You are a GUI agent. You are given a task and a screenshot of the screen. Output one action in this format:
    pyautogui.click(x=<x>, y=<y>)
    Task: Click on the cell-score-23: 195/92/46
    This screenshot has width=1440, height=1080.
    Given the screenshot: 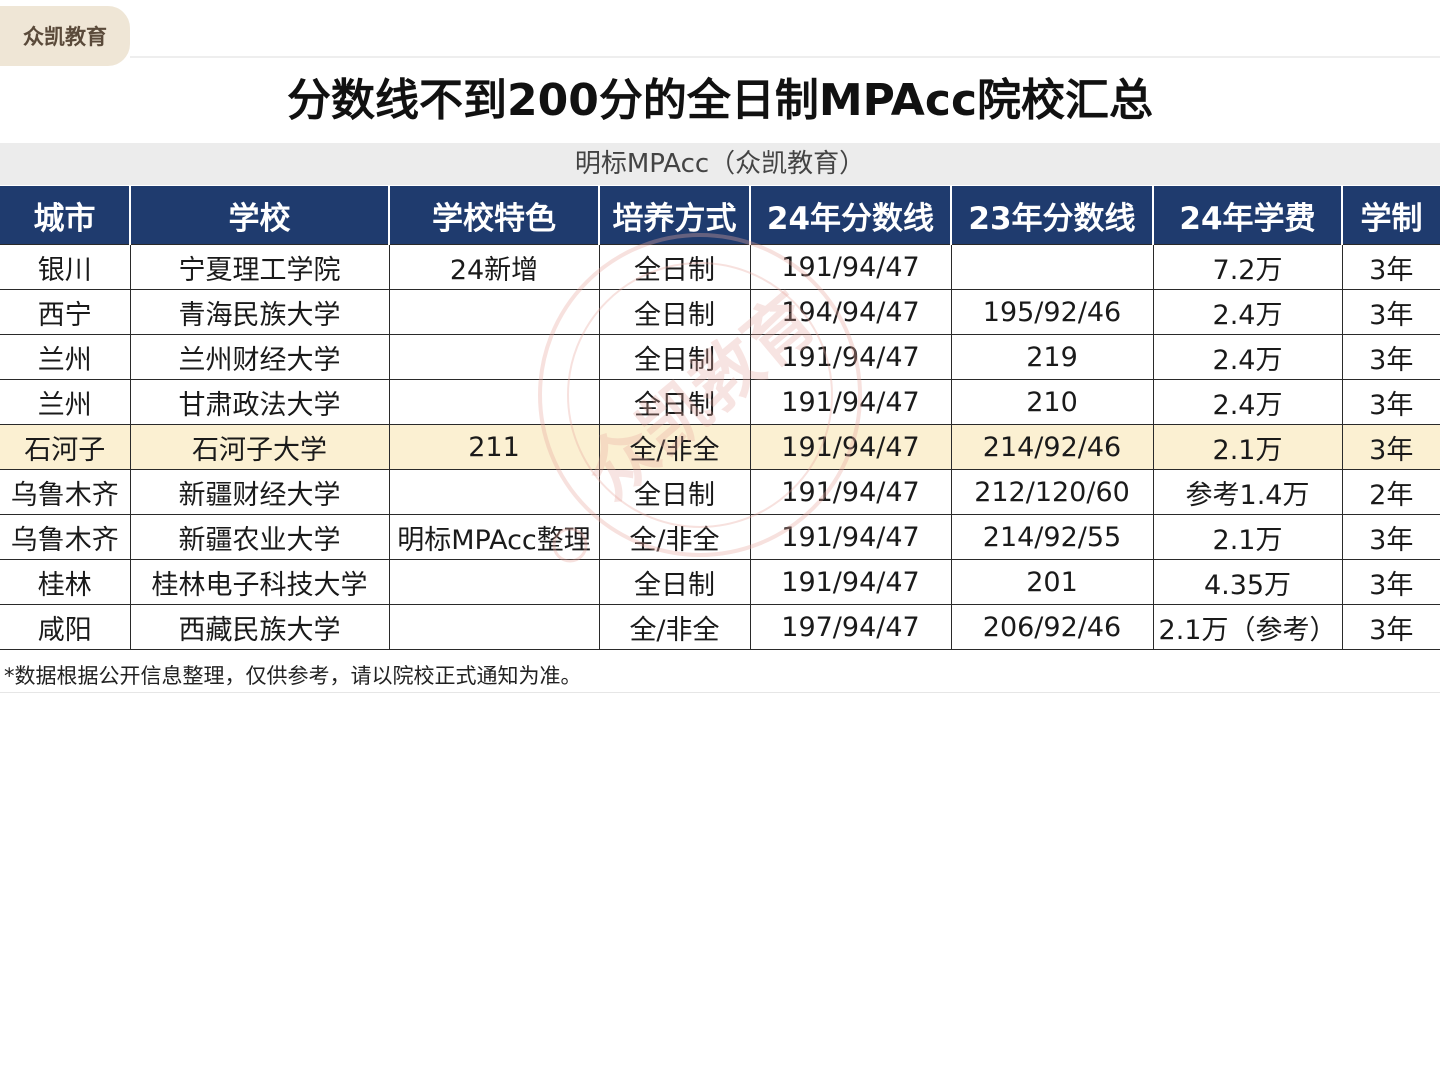 What is the action you would take?
    pyautogui.click(x=1052, y=312)
    